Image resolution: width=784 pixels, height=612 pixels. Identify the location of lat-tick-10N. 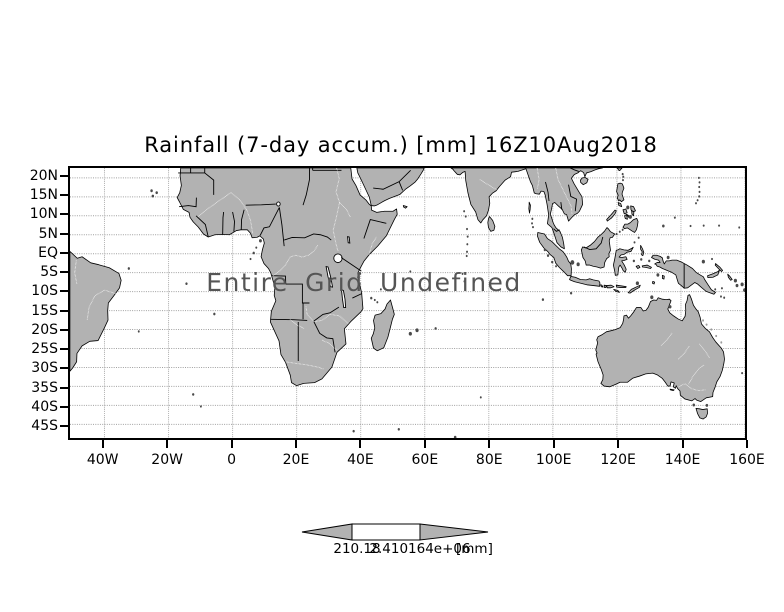
(64, 214).